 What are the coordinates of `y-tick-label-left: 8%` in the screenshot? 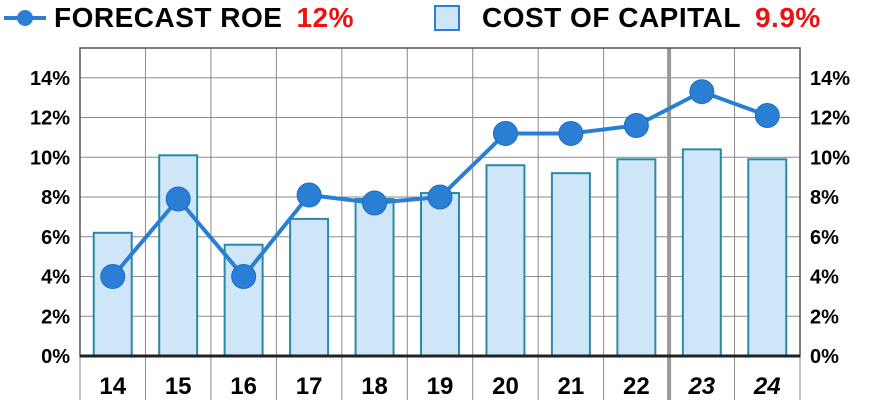 It's located at (55, 198).